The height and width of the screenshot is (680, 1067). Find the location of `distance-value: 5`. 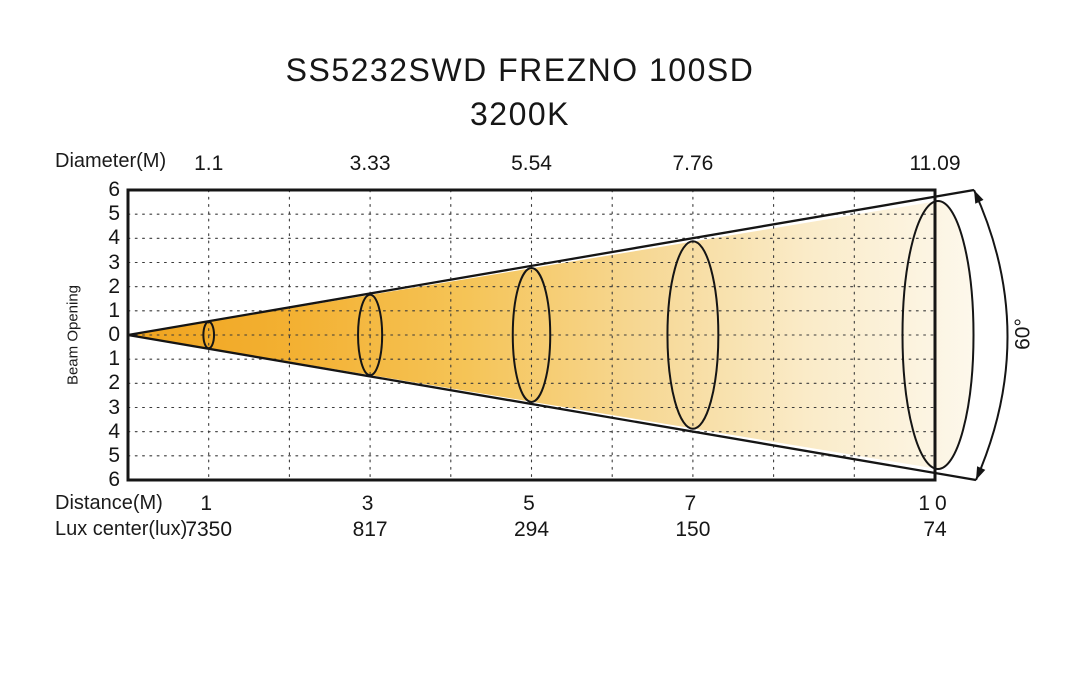

distance-value: 5 is located at coordinates (531, 503).